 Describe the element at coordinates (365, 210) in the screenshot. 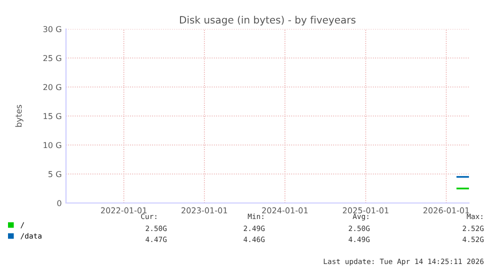

I see `x-tick-label: 2025-01-01` at that location.